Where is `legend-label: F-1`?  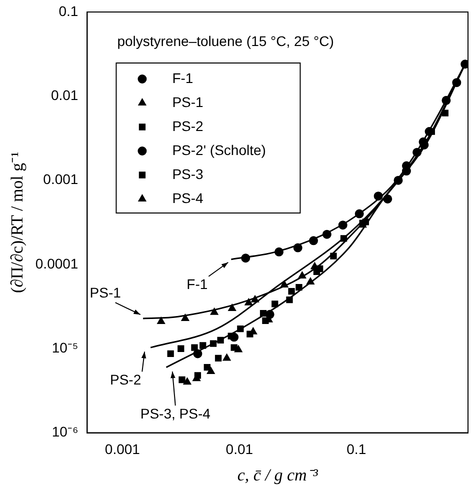
legend-label: F-1 is located at coordinates (183, 78).